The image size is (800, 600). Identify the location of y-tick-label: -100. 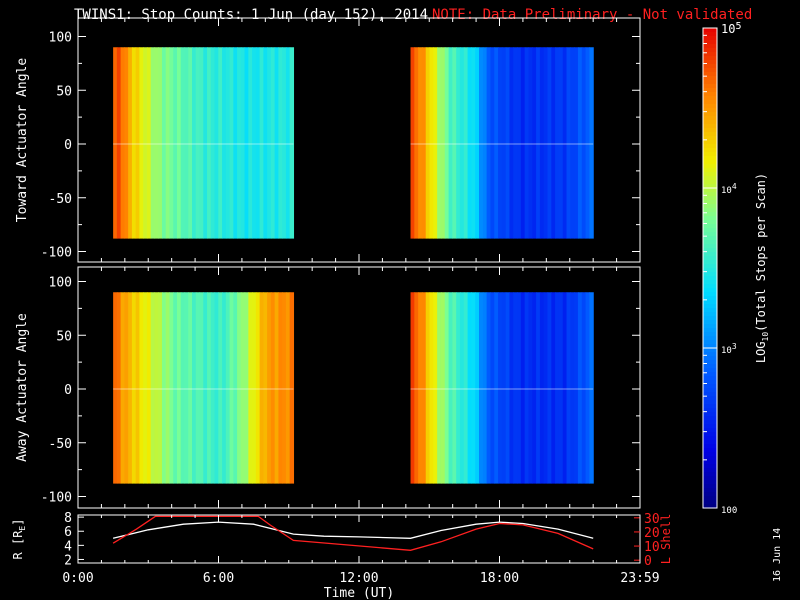
(56, 253).